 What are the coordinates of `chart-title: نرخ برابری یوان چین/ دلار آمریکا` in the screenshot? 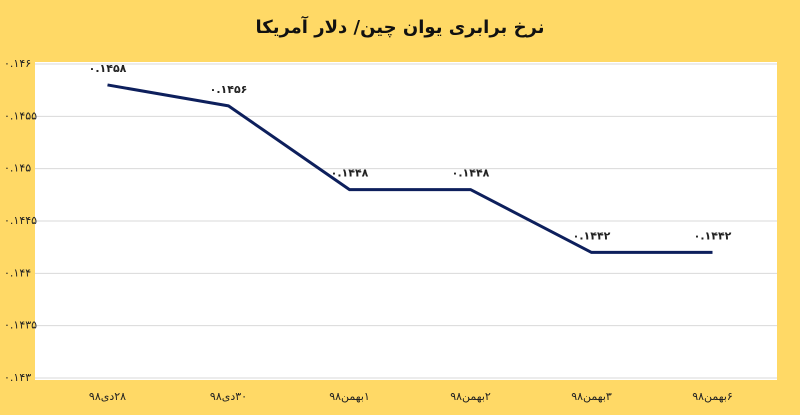 It's located at (399, 26).